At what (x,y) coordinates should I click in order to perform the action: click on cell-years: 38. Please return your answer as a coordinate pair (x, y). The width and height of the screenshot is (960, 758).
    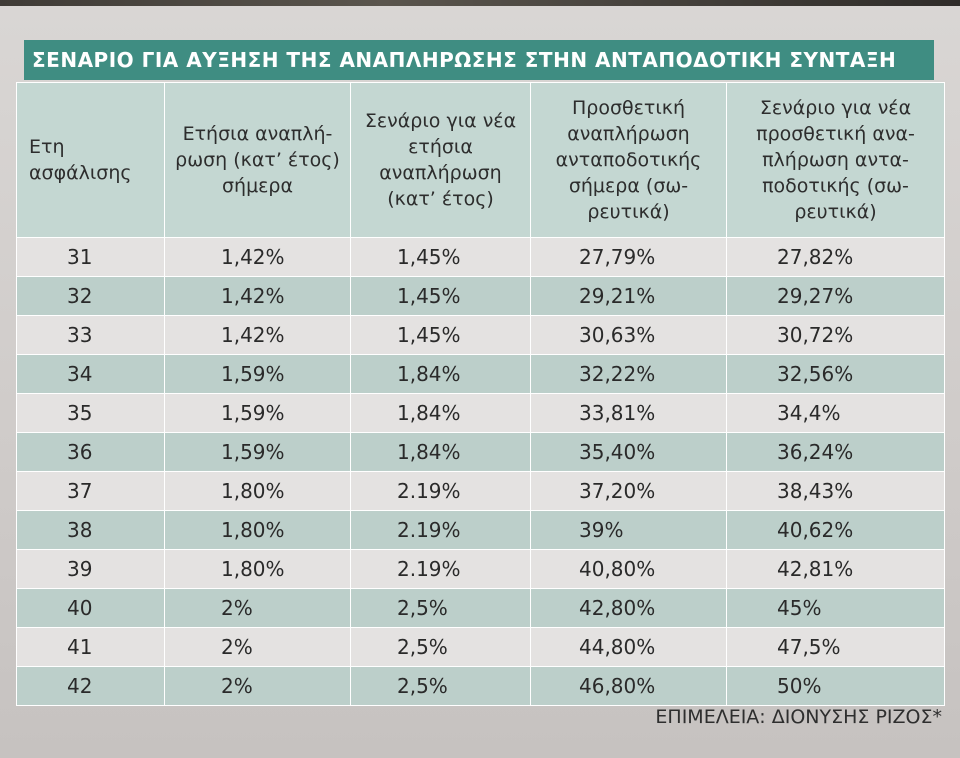
    Looking at the image, I should click on (90, 530).